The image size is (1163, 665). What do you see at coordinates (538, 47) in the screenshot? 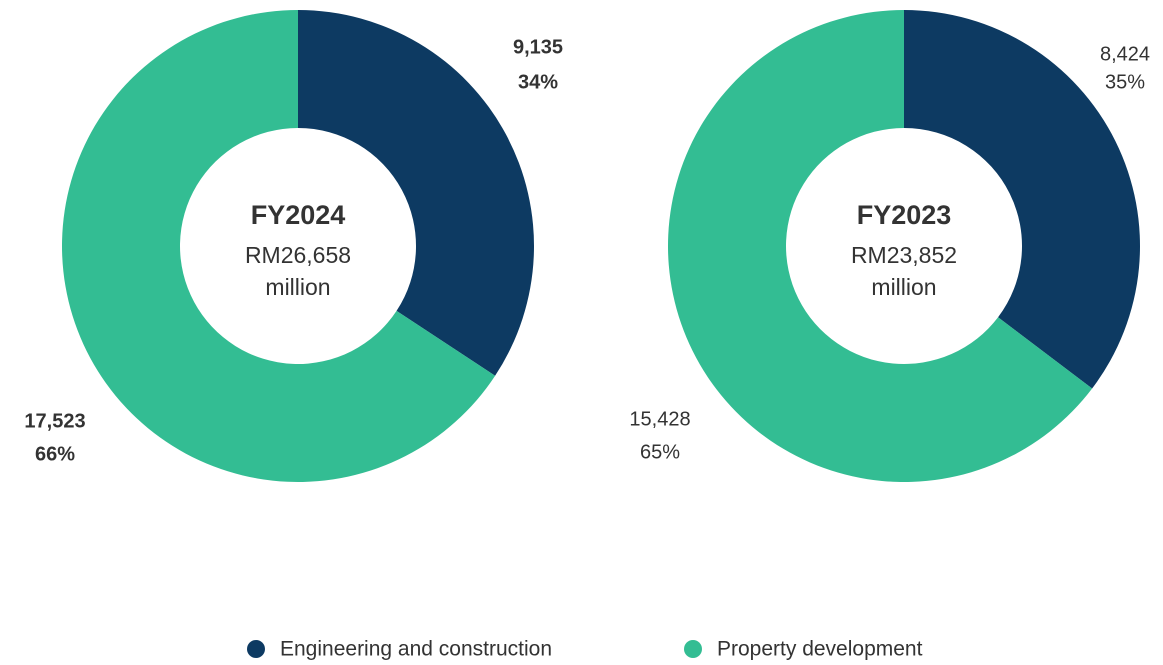
I see `value-label: 9,135` at bounding box center [538, 47].